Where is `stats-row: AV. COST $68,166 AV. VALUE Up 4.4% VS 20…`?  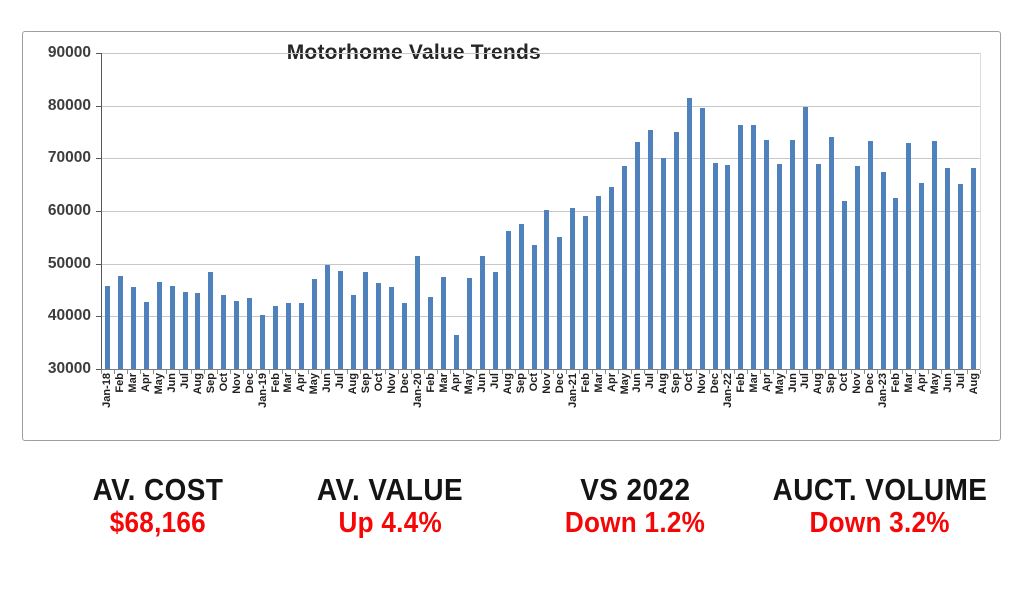 stats-row: AV. COST $68,166 AV. VALUE Up 4.4% VS 20… is located at coordinates (512, 513).